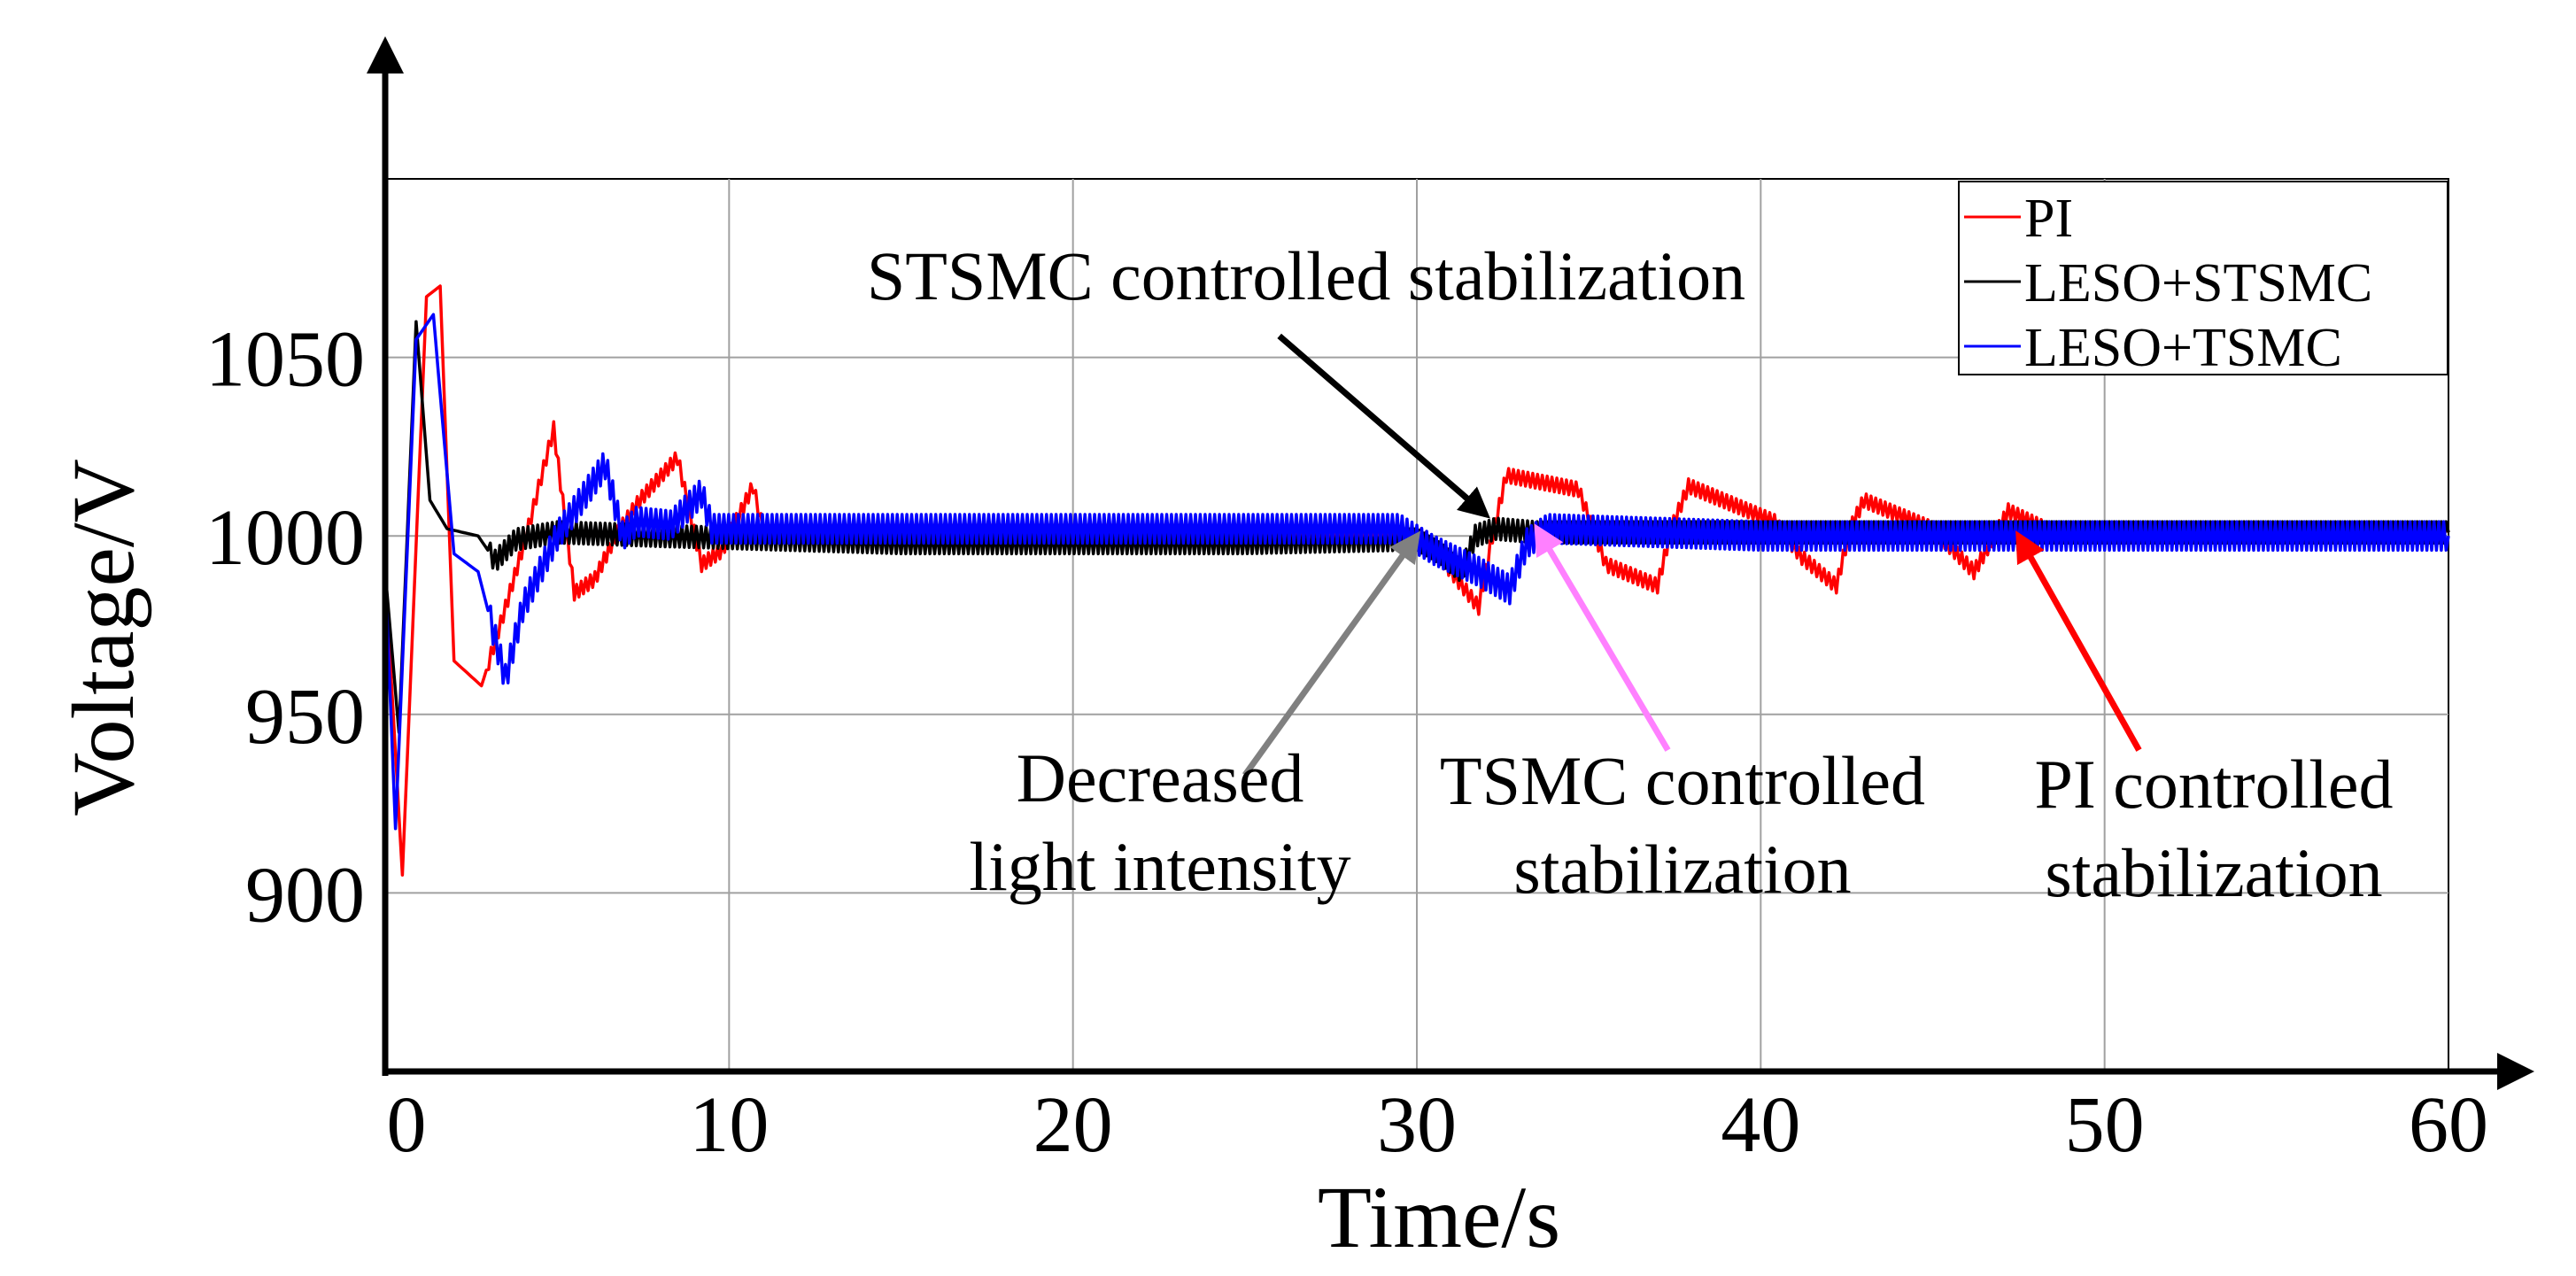 This screenshot has width=2576, height=1276. Describe the element at coordinates (729, 1125) in the screenshot. I see `x-tick-label: 10` at that location.